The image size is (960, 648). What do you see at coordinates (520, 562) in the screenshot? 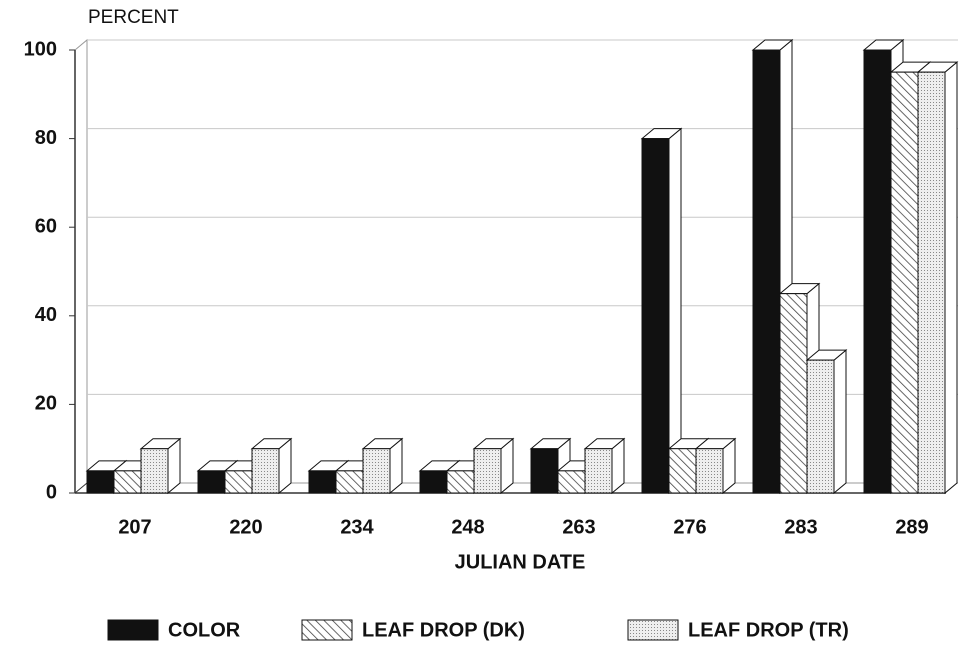
I see `x-axis-label: JULIAN DATE` at bounding box center [520, 562].